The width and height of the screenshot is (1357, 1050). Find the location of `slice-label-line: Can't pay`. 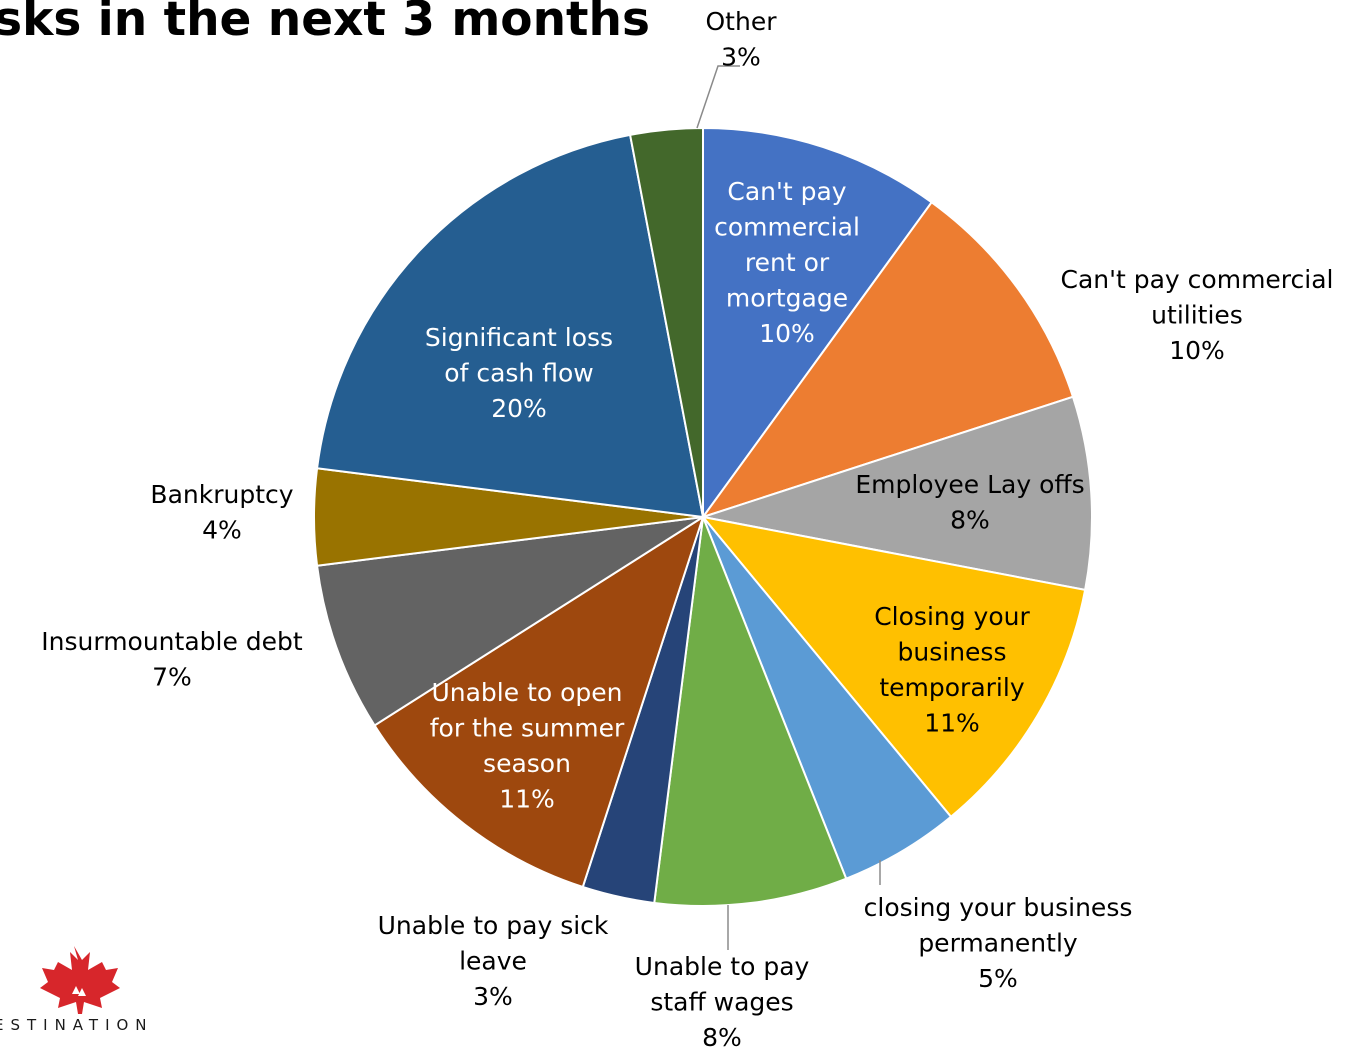

slice-label-line: Can't pay is located at coordinates (786, 191).